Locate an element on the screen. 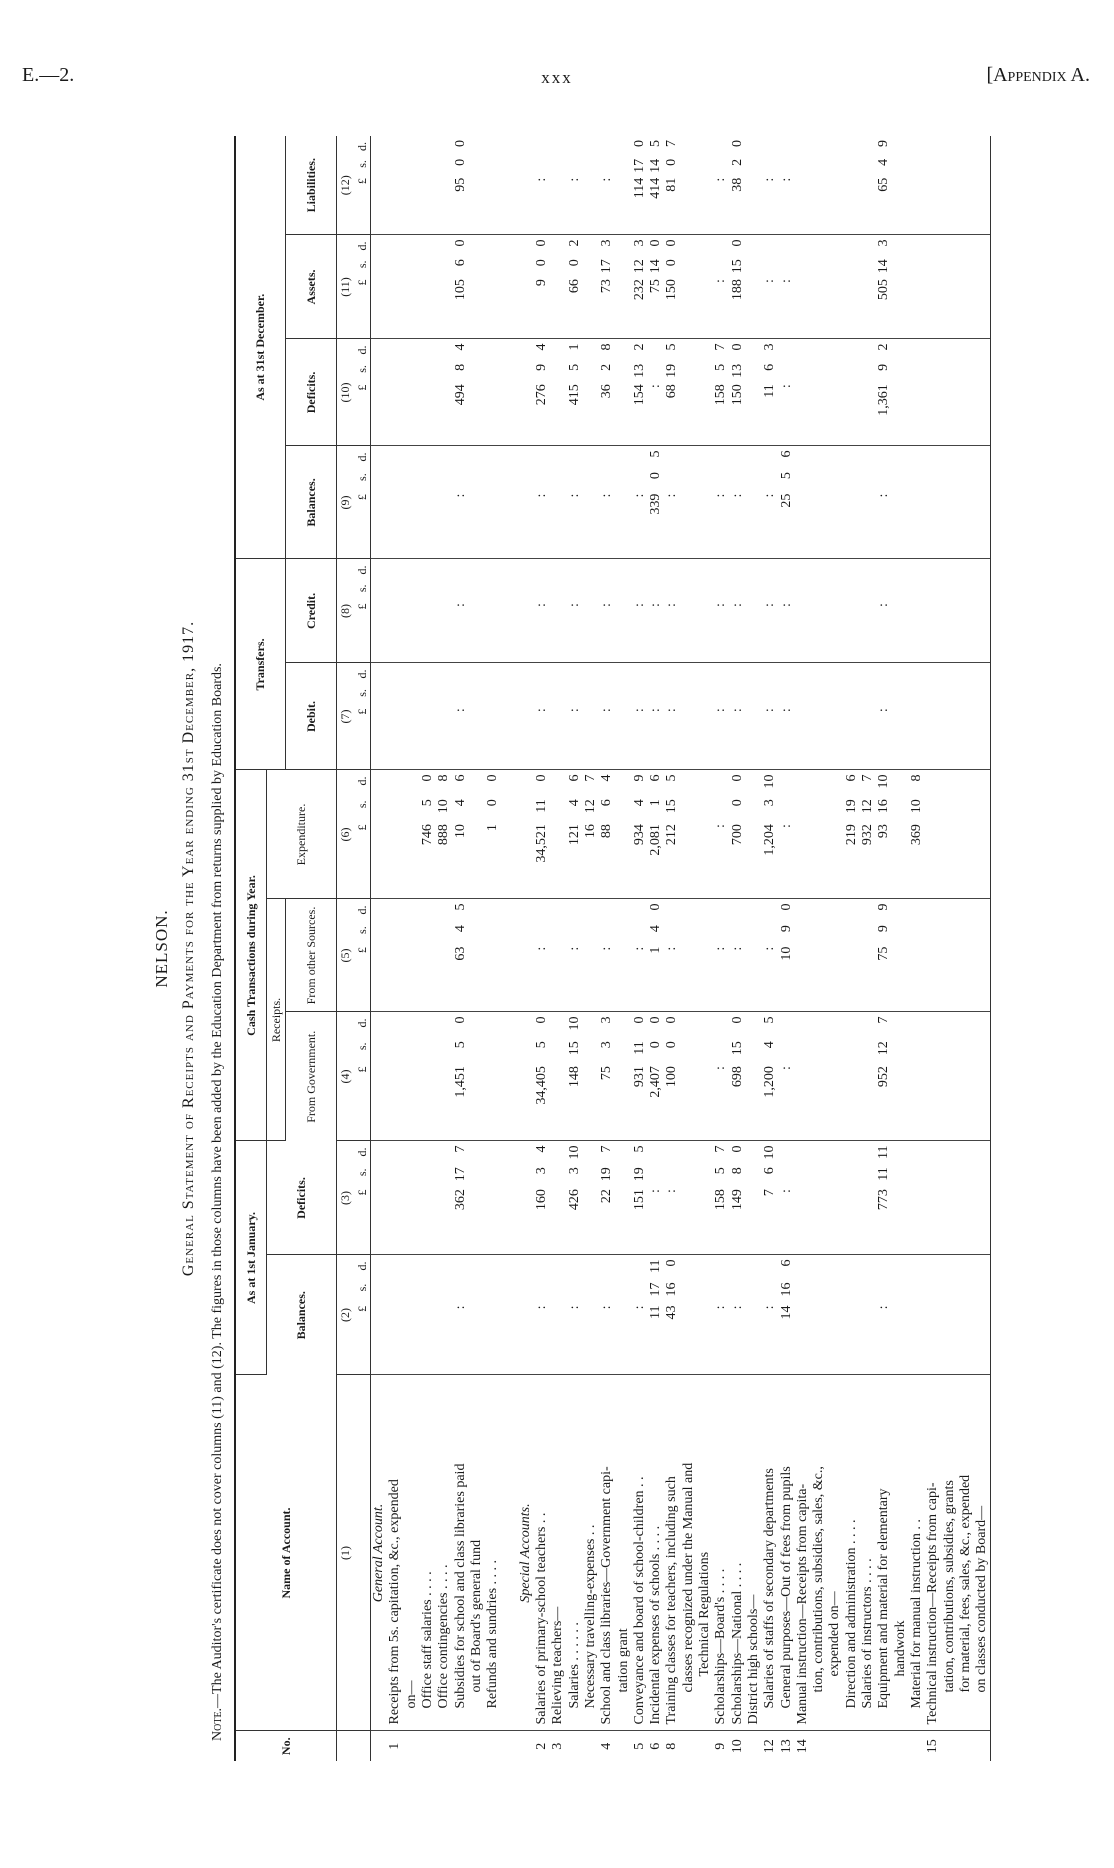 The width and height of the screenshot is (1114, 1868). shillings: 3 is located at coordinates (770, 803).